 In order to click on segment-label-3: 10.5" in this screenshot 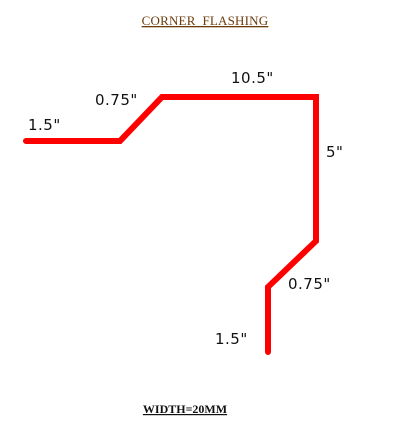, I will do `click(252, 78)`.